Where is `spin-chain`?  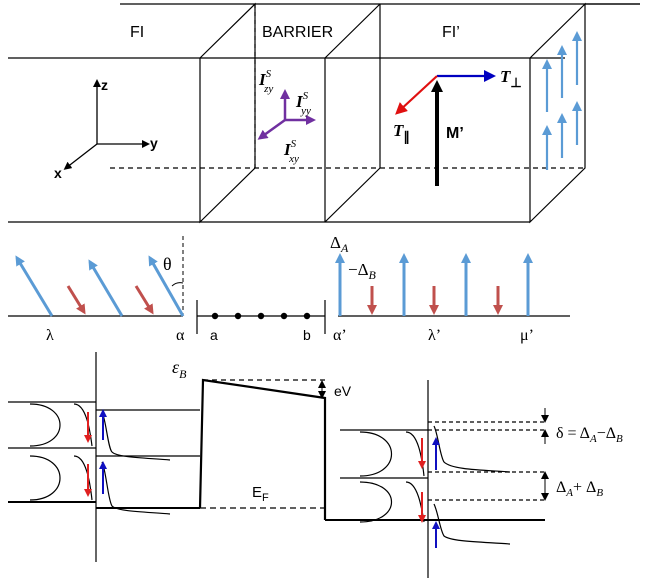
spin-chain is located at coordinates (289, 285).